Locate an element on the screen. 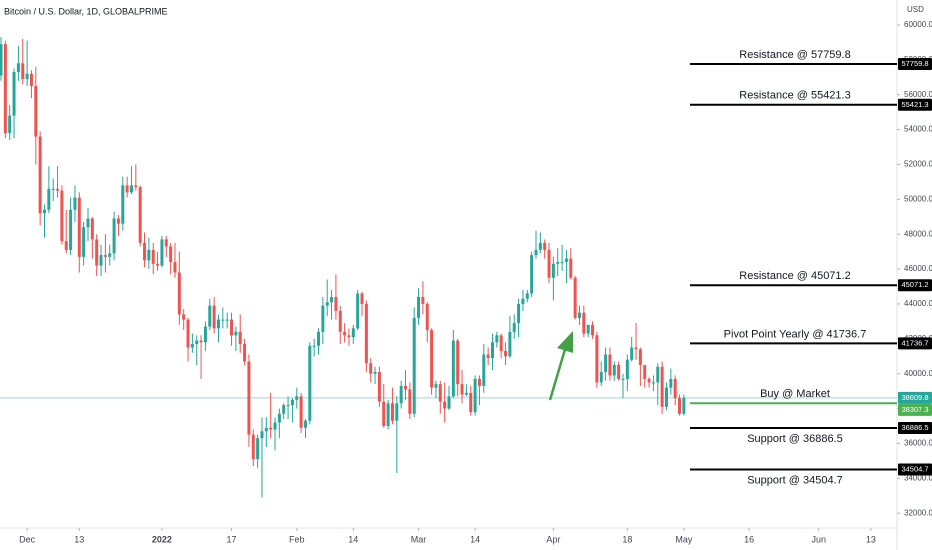  chart-title: Bitcoin / U.S. Dollar, 1D, GLOBALPRIME is located at coordinates (86, 11).